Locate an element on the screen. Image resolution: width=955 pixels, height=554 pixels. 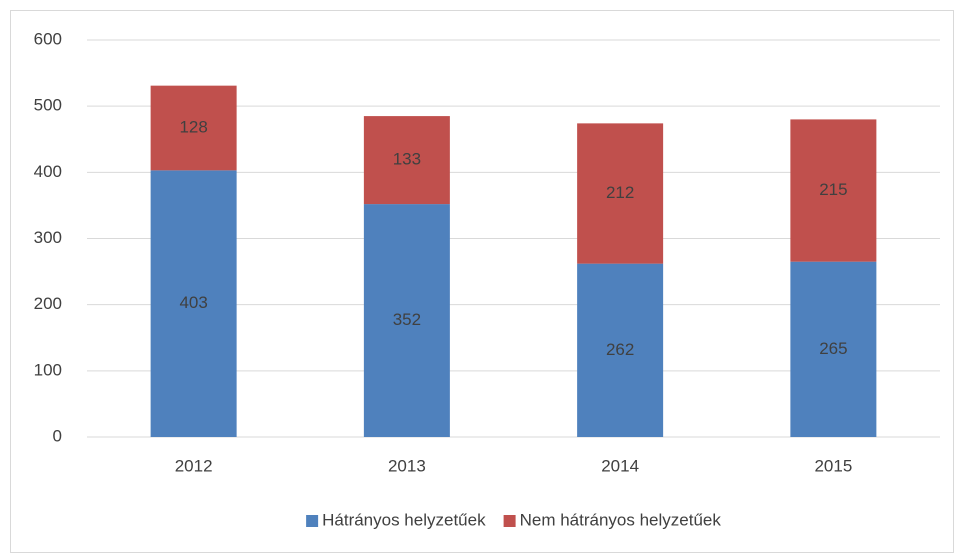
y-tick-label: 600 is located at coordinates (48, 38).